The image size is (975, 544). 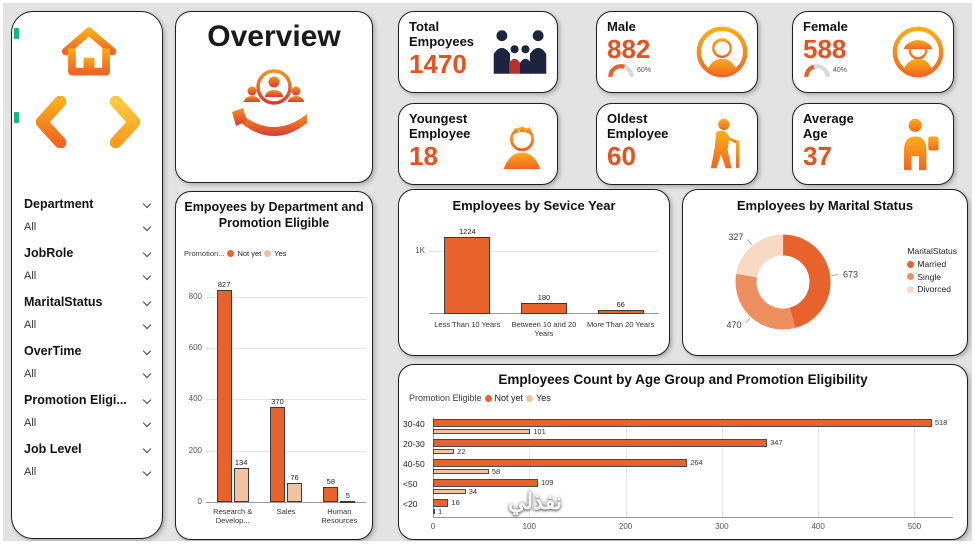 What do you see at coordinates (783, 282) in the screenshot?
I see `donut-slice-single` at bounding box center [783, 282].